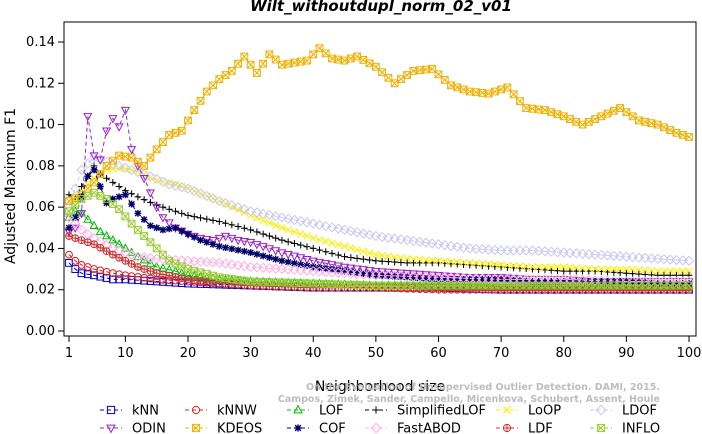 The width and height of the screenshot is (702, 434). I want to click on legend-label: FastABOD, so click(429, 428).